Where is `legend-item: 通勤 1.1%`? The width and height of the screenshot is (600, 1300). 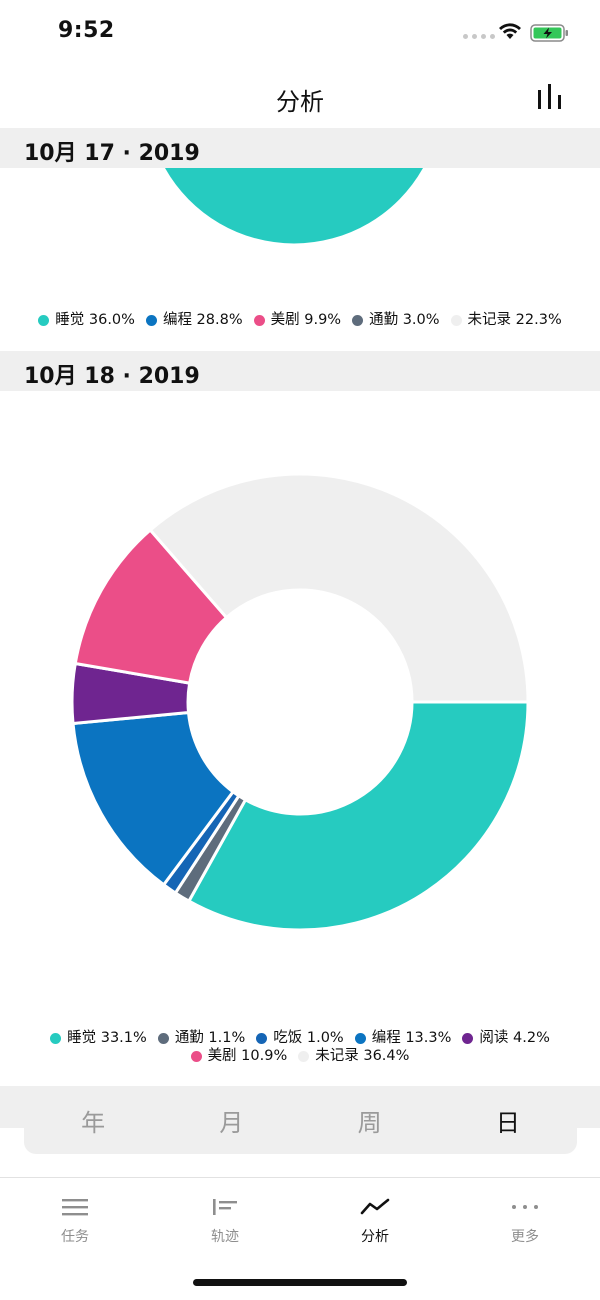
legend-item: 通勤 1.1% is located at coordinates (201, 1038).